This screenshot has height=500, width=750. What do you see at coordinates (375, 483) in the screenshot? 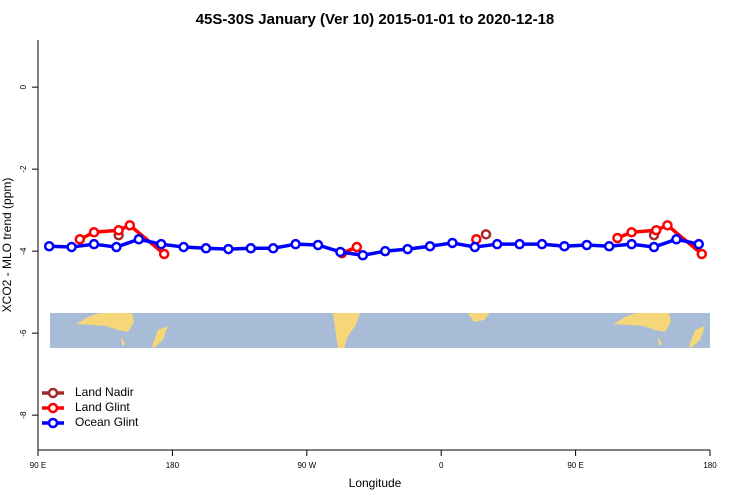
I see `x-axis-title: Longitude` at bounding box center [375, 483].